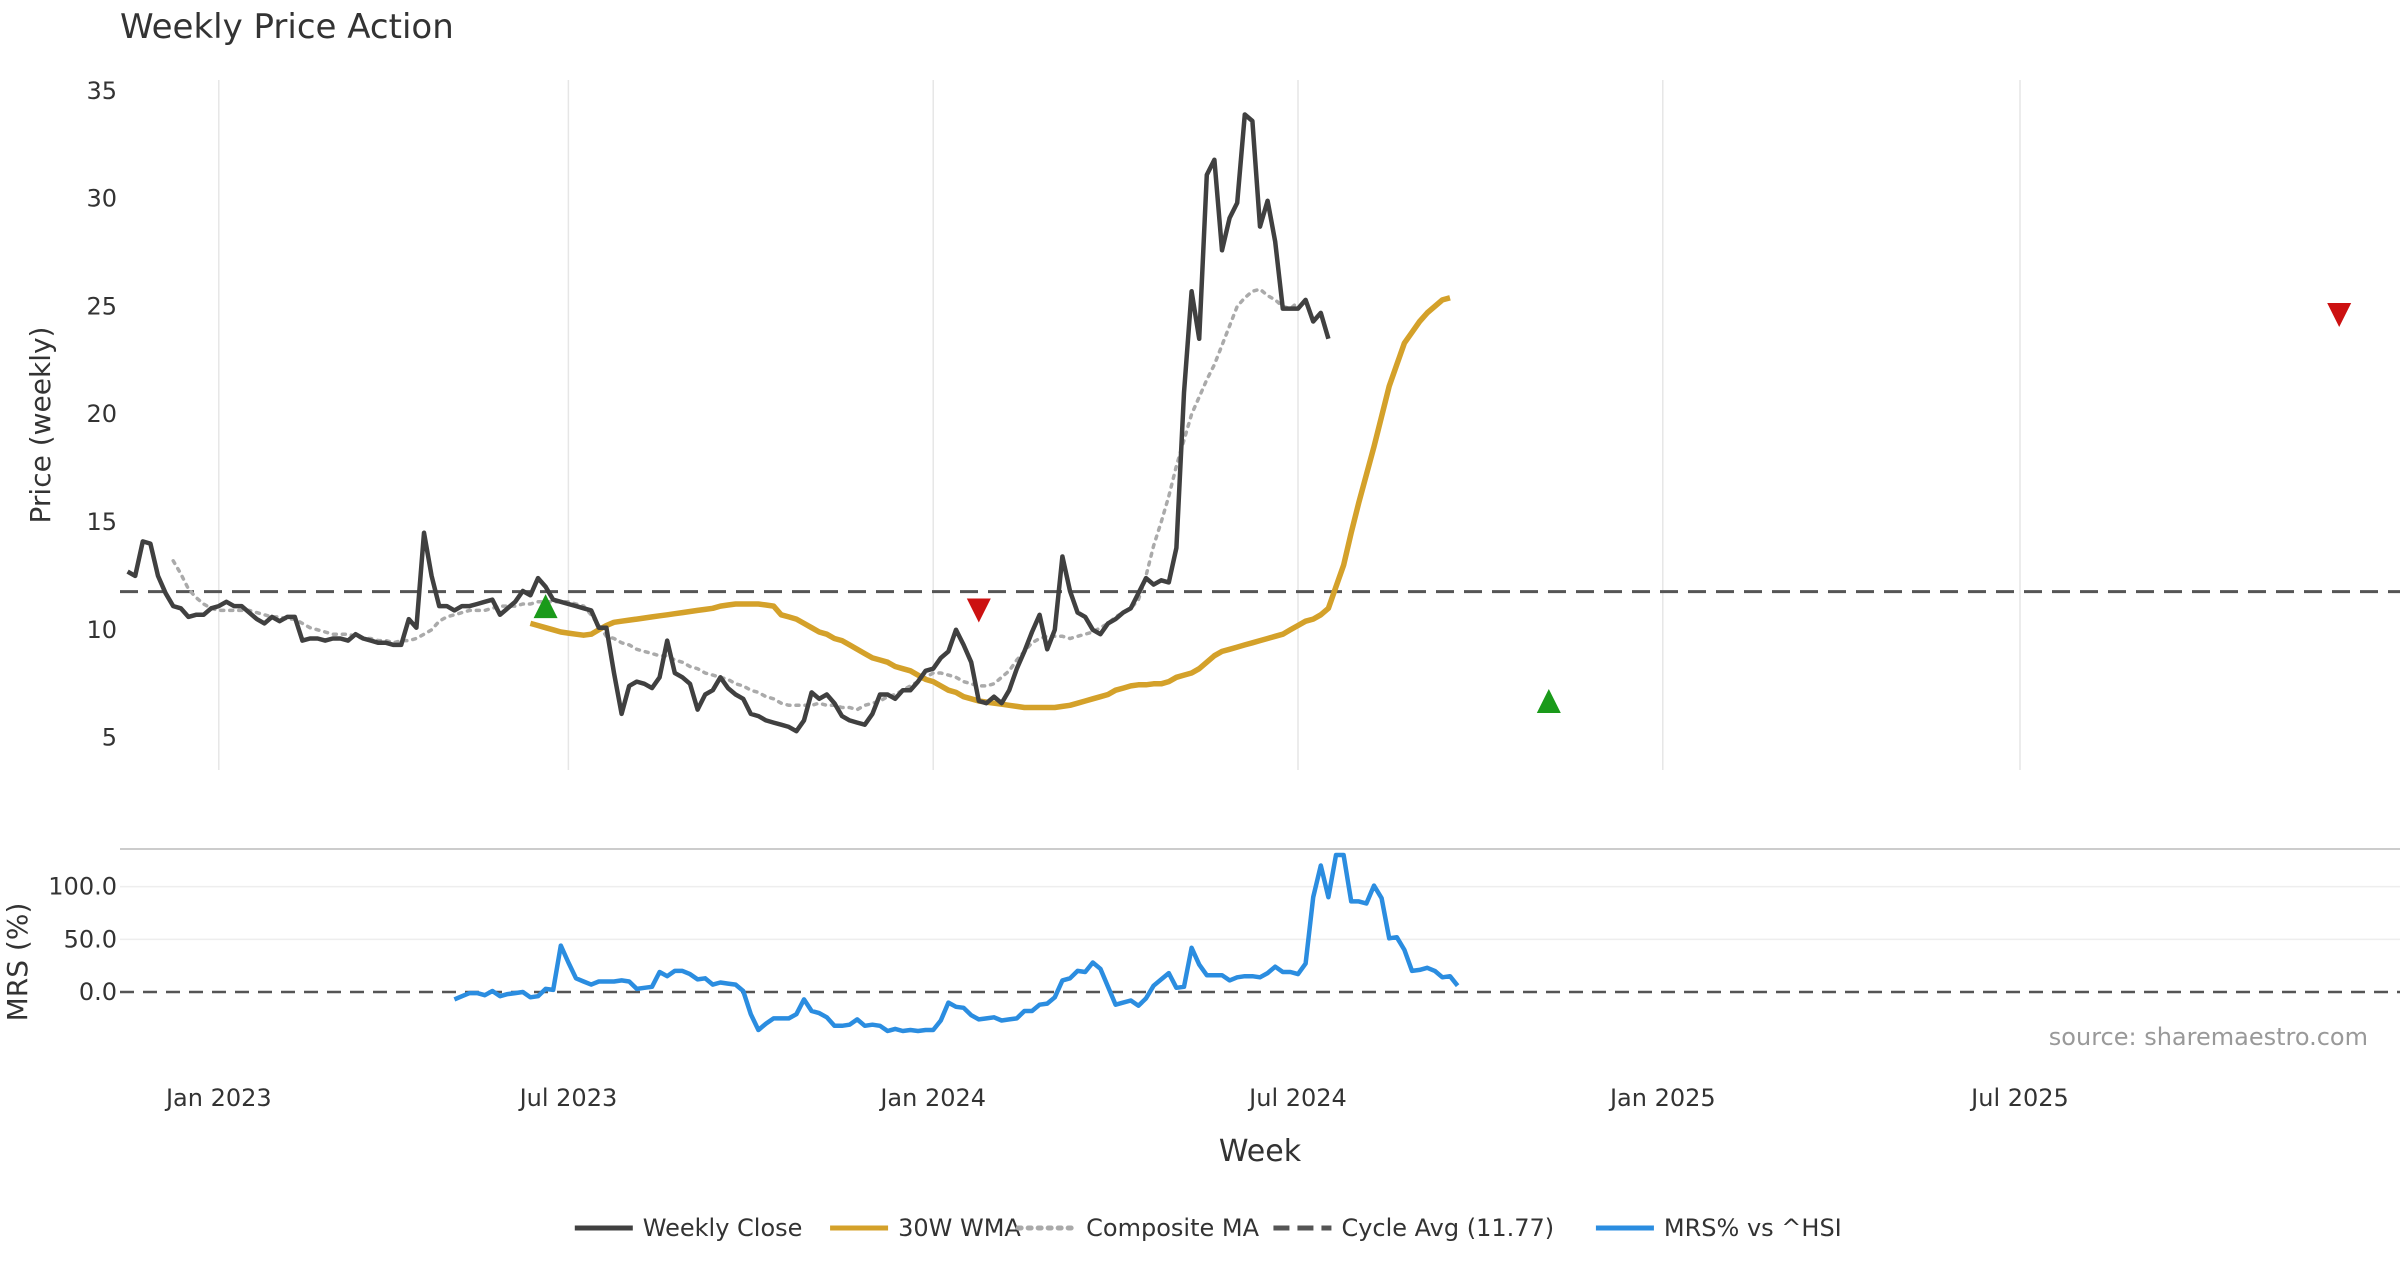  Describe the element at coordinates (1297, 1098) in the screenshot. I see `x-tick-label: Jul 2024` at that location.